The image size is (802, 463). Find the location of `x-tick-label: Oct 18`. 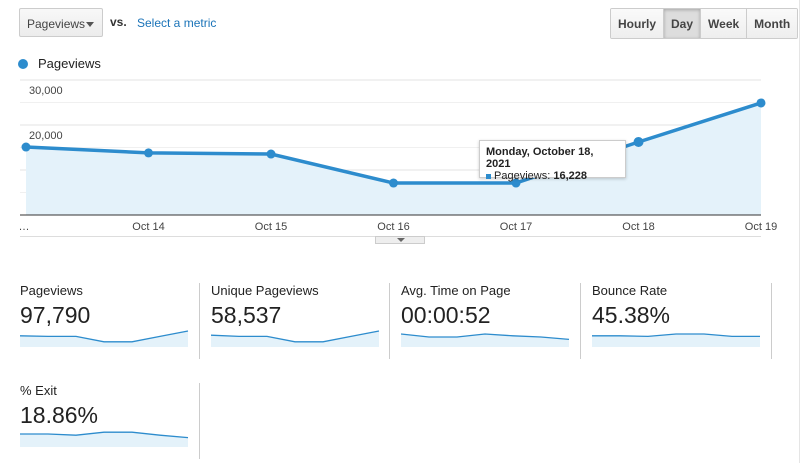

x-tick-label: Oct 18 is located at coordinates (638, 227).